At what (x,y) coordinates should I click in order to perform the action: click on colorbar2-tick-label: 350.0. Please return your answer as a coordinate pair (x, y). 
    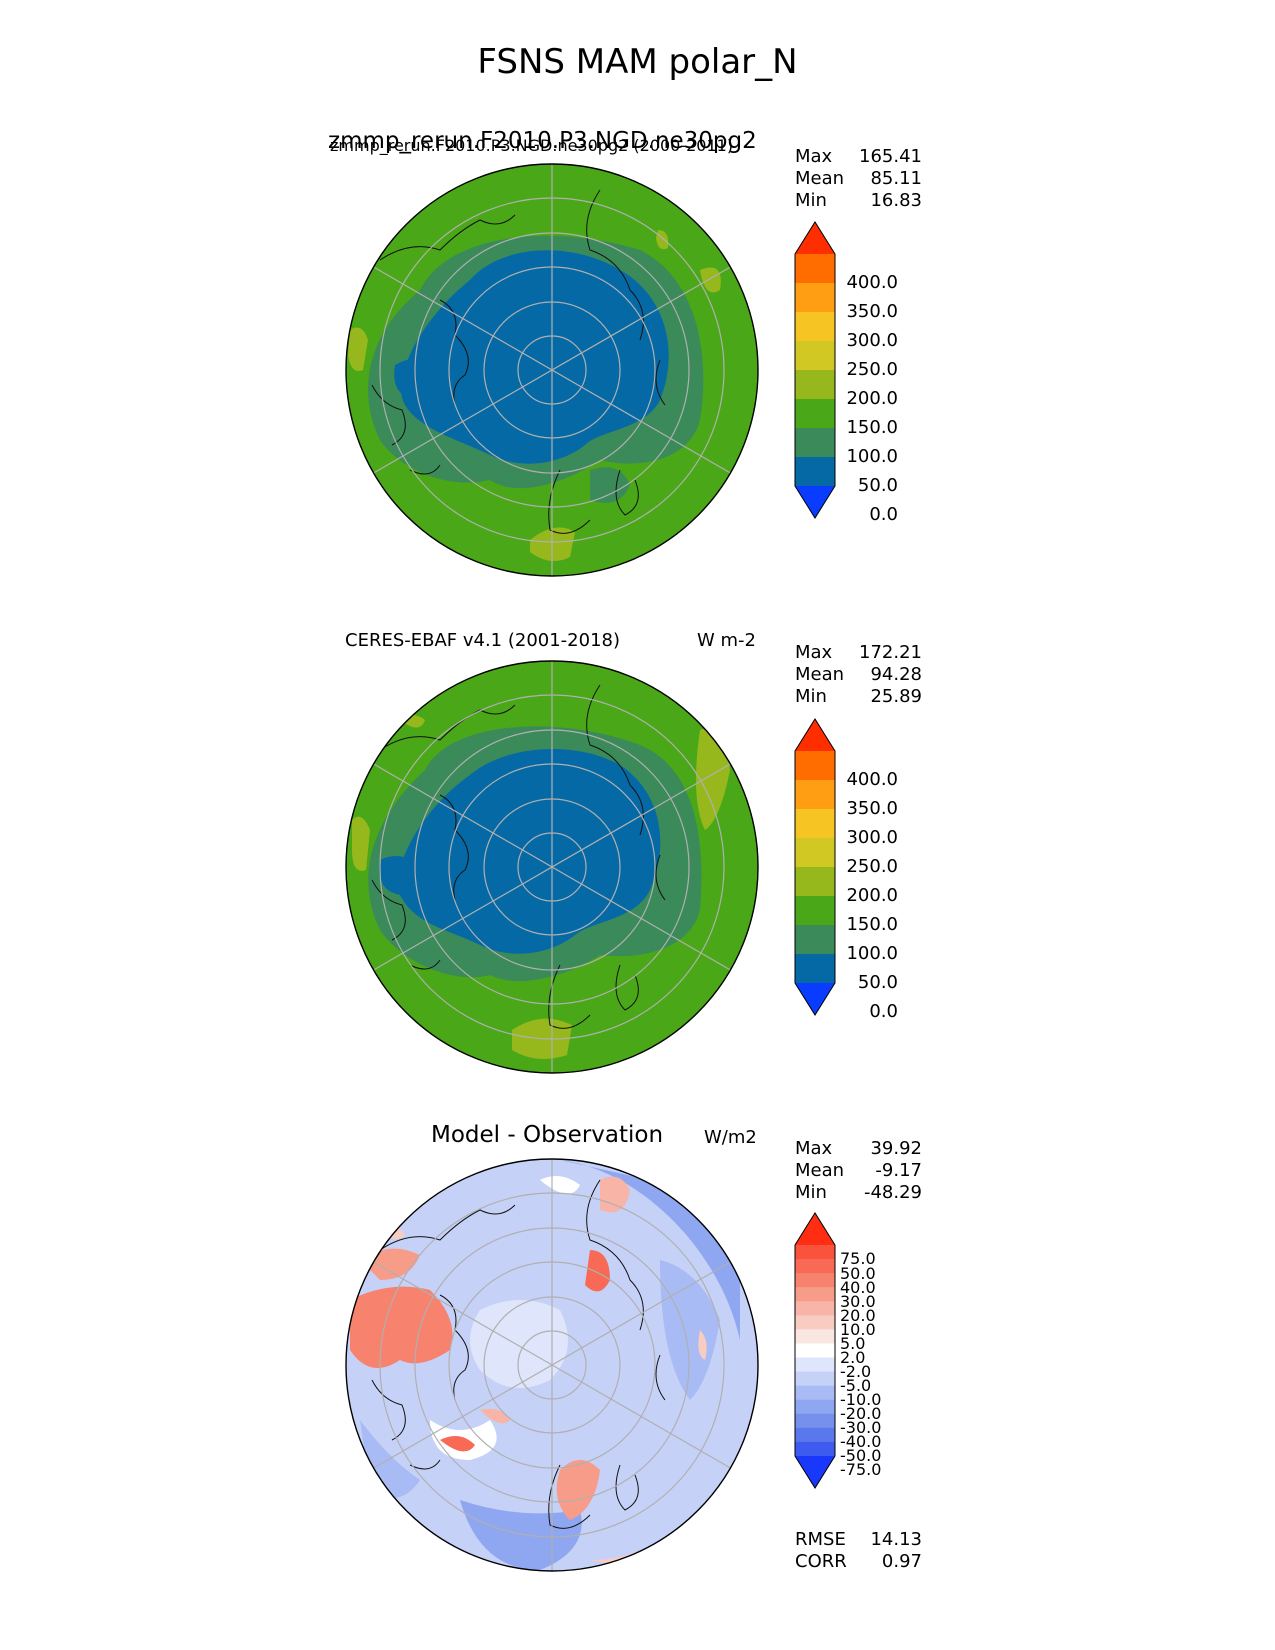
    Looking at the image, I should click on (872, 809).